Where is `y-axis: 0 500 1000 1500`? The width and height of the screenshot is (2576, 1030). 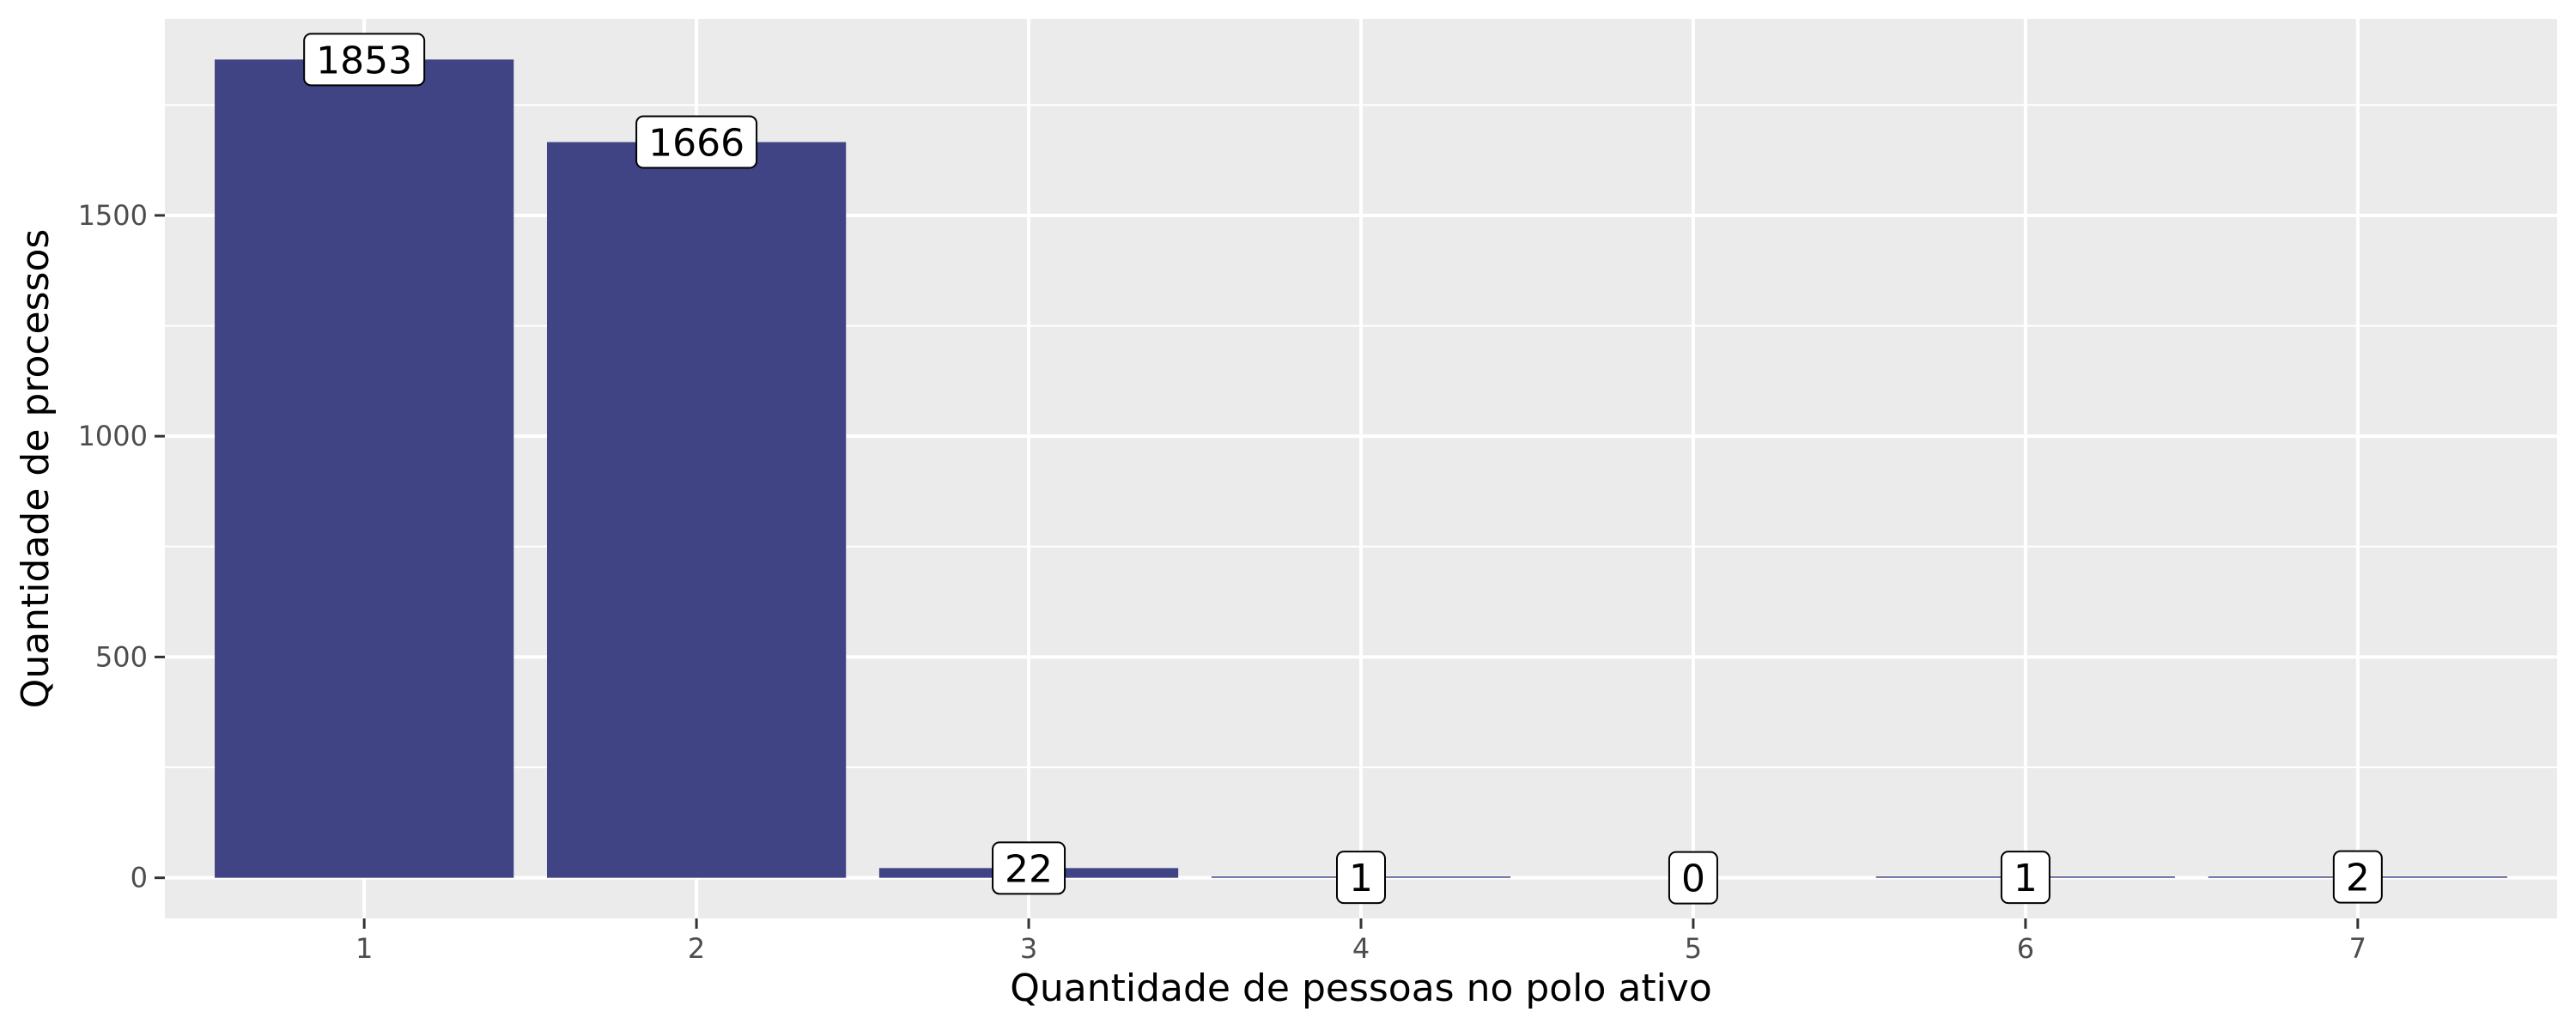
y-axis: 0 500 1000 1500 is located at coordinates (122, 546).